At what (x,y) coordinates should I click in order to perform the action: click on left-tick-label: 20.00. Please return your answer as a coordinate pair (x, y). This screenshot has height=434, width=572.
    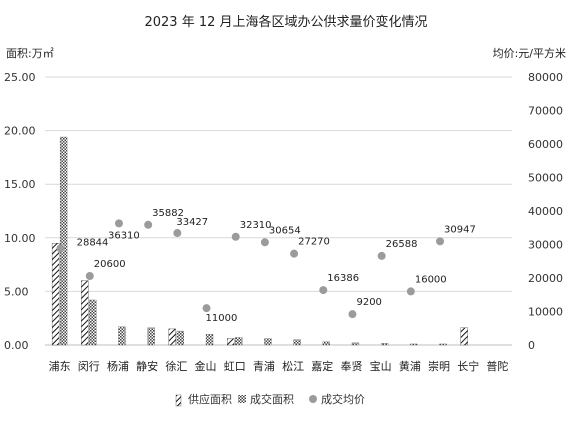
    Looking at the image, I should click on (20, 131).